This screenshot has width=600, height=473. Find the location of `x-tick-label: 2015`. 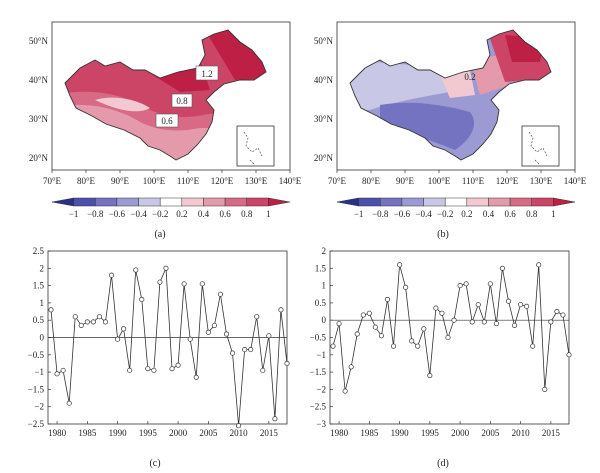

x-tick-label: 2015 is located at coordinates (269, 433).